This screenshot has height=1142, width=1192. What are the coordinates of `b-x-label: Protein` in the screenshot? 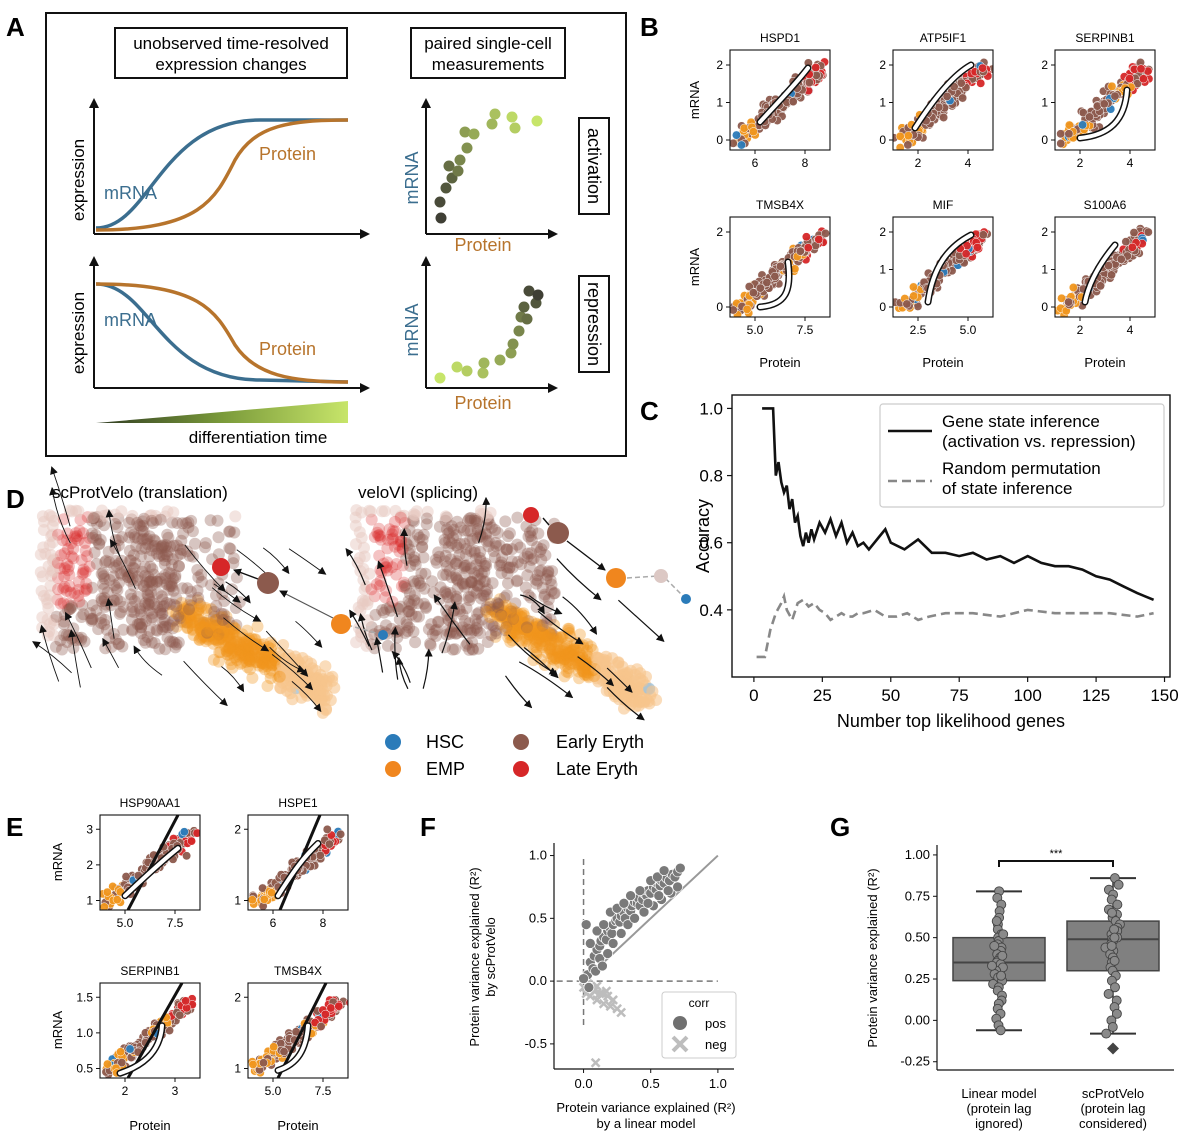 It's located at (942, 362).